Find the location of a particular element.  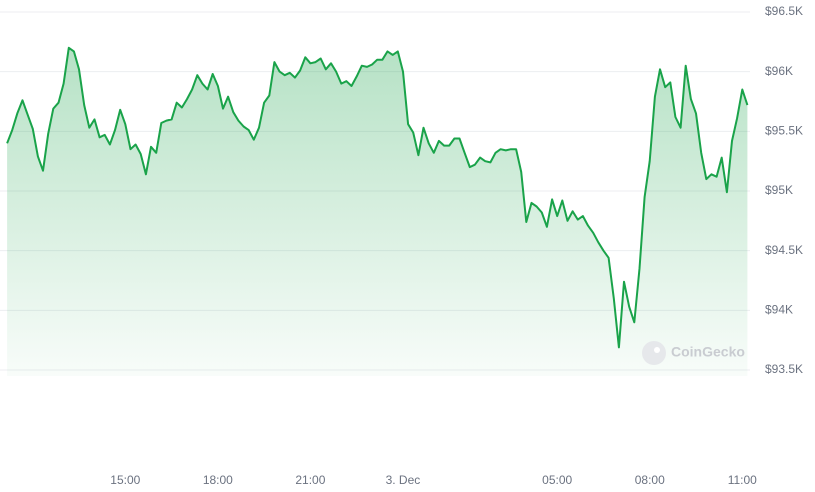

y-tick-label: $96.5K is located at coordinates (784, 11).